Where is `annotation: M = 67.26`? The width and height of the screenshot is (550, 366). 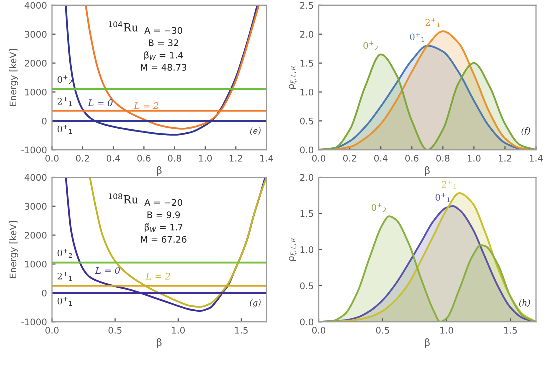 annotation: M = 67.26 is located at coordinates (164, 240).